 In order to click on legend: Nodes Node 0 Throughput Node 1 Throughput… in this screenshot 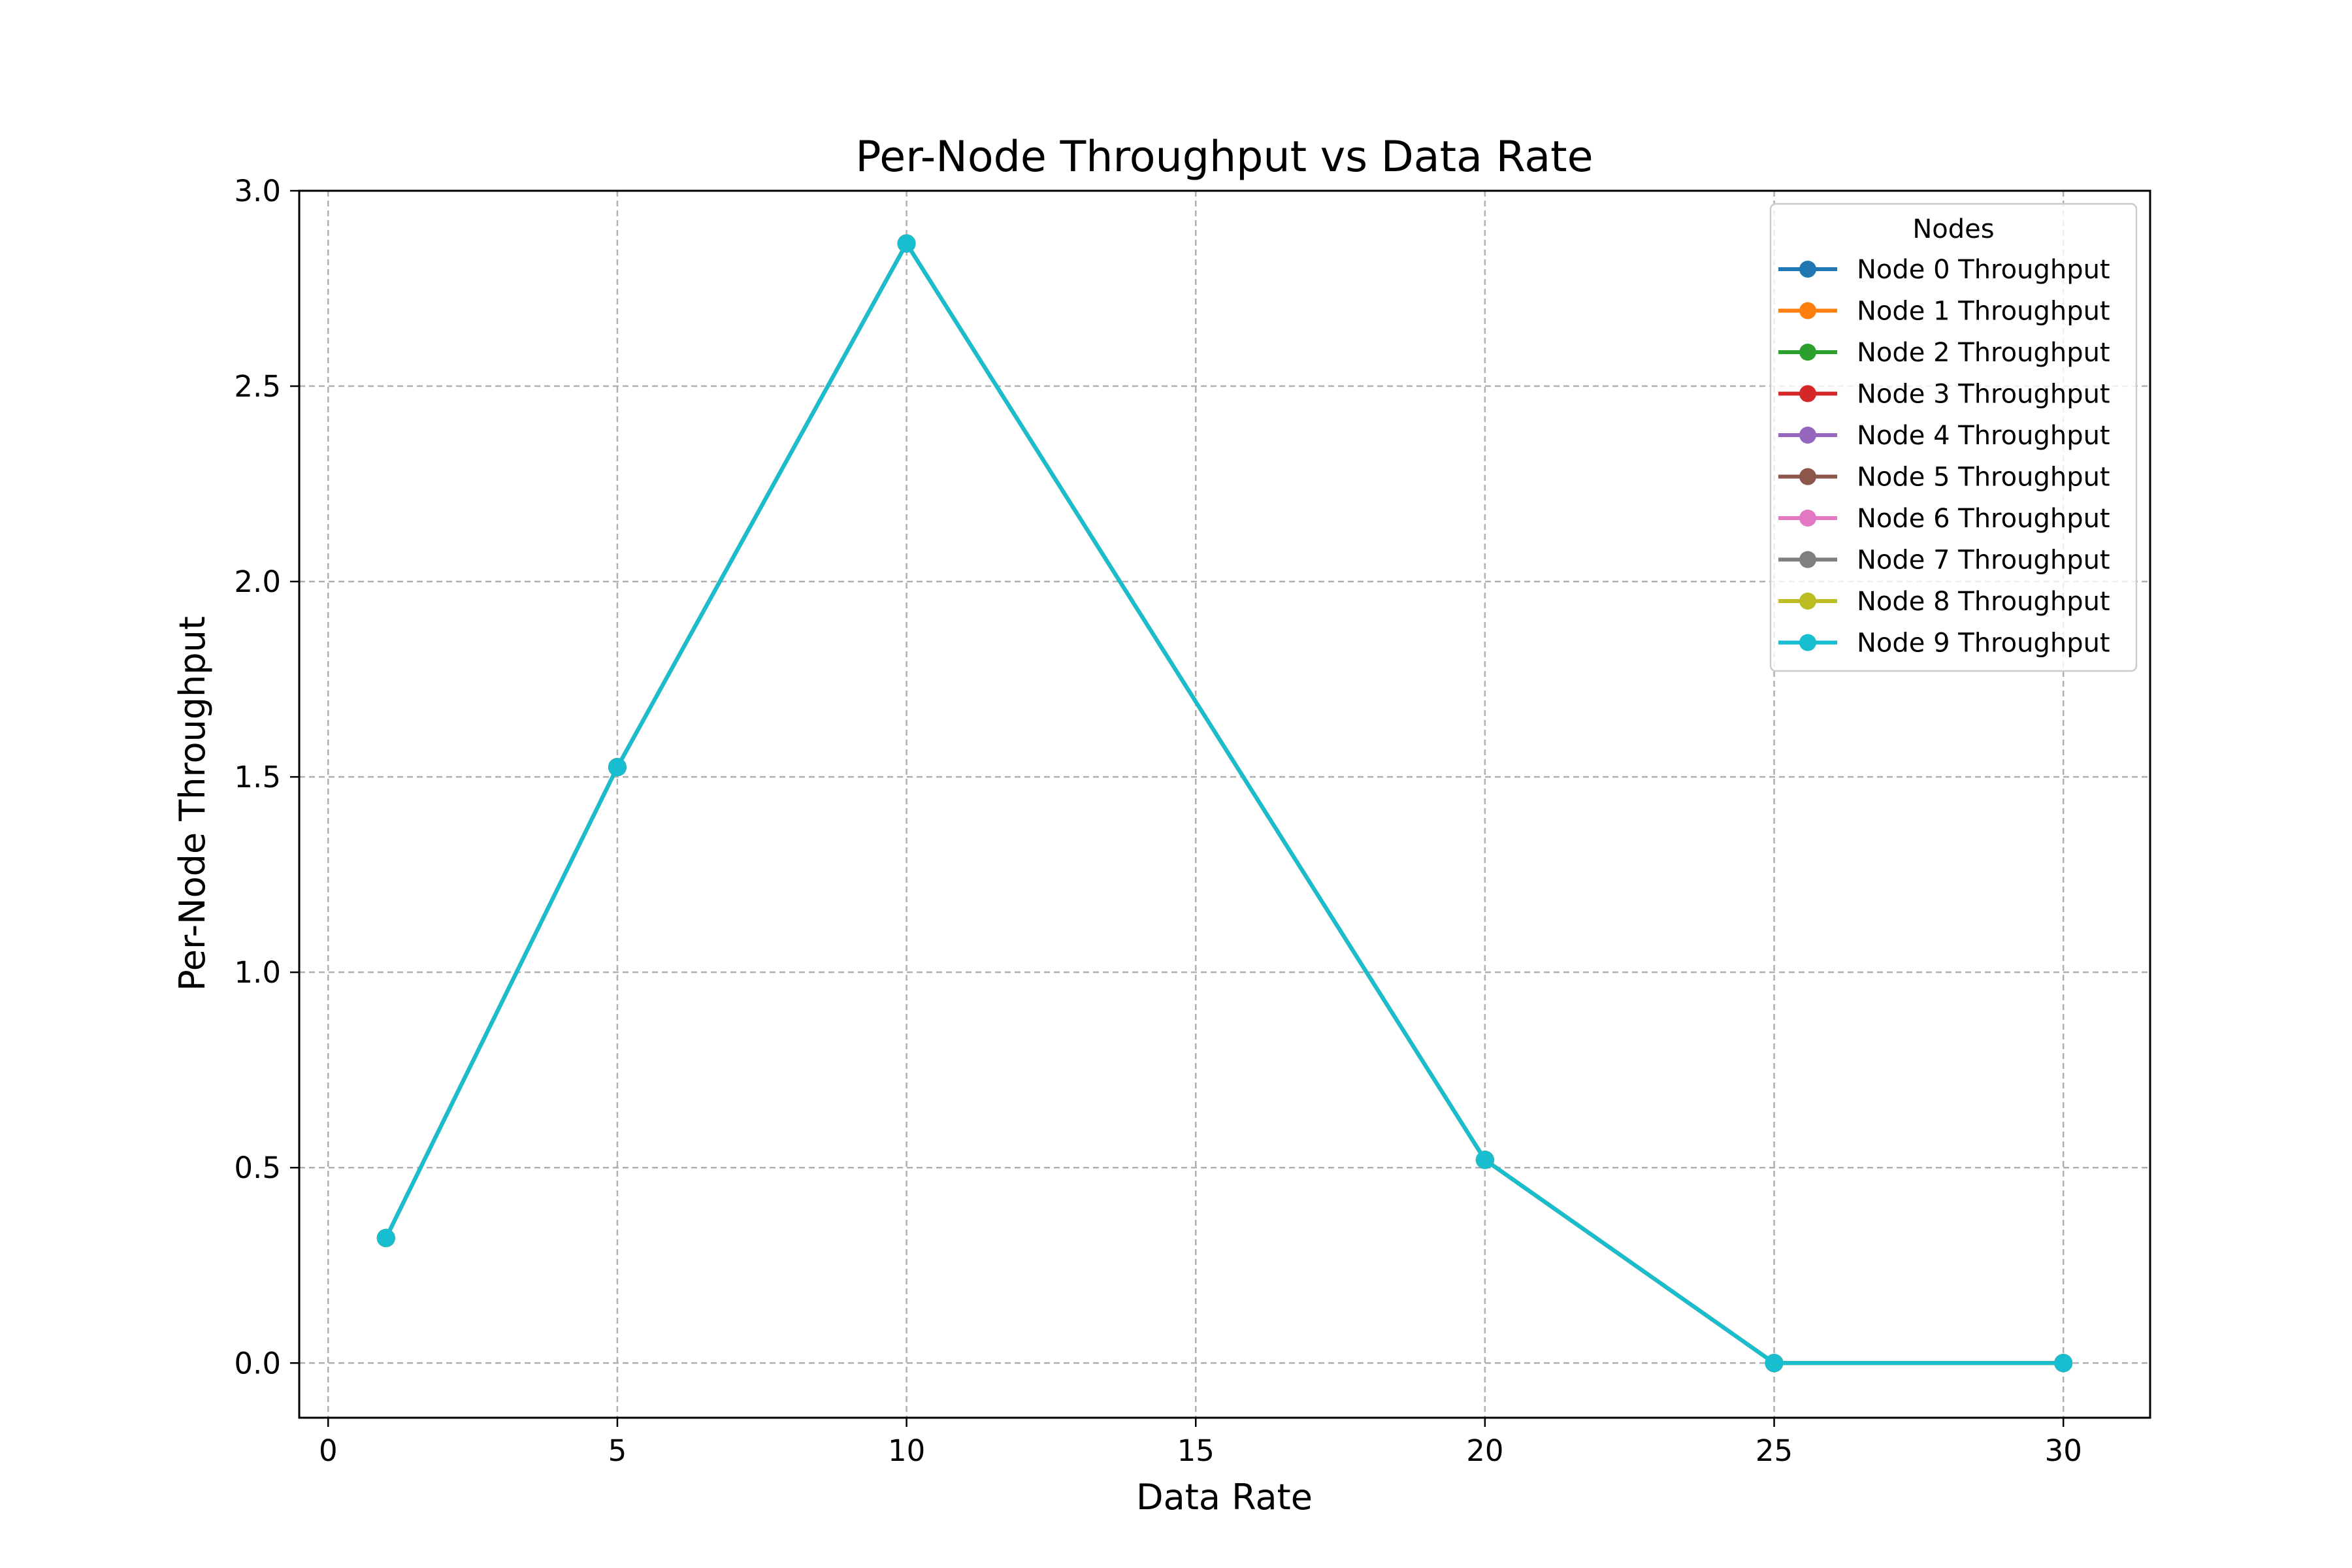, I will do `click(1953, 437)`.